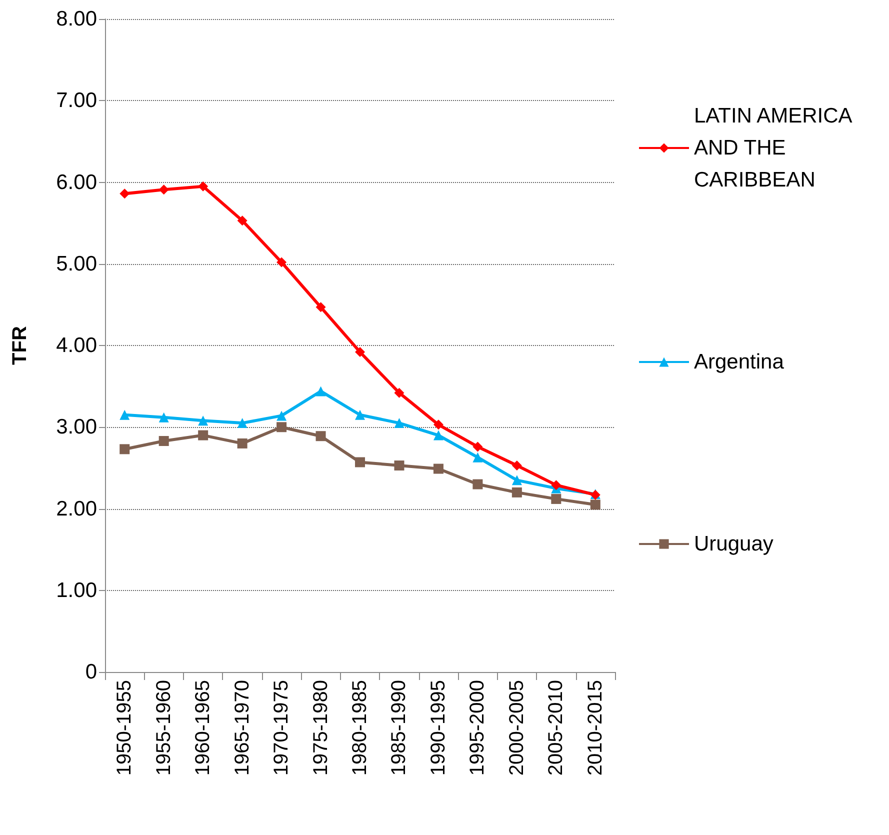 The width and height of the screenshot is (889, 835). Describe the element at coordinates (76, 508) in the screenshot. I see `y-tick-label: 2.00` at that location.